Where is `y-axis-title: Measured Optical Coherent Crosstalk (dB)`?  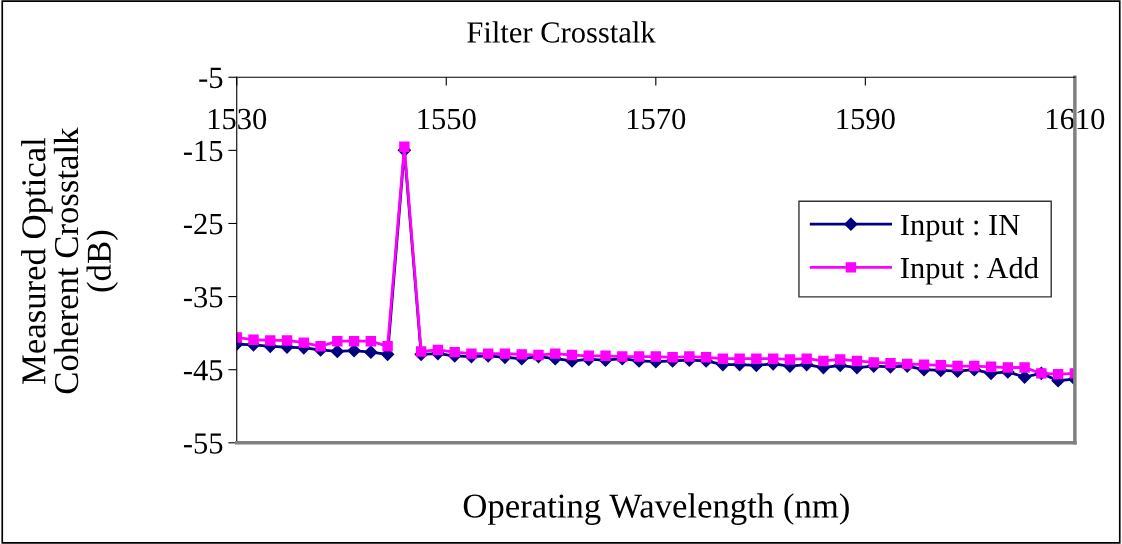 y-axis-title: Measured Optical Coherent Crosstalk (dB) is located at coordinates (69, 260).